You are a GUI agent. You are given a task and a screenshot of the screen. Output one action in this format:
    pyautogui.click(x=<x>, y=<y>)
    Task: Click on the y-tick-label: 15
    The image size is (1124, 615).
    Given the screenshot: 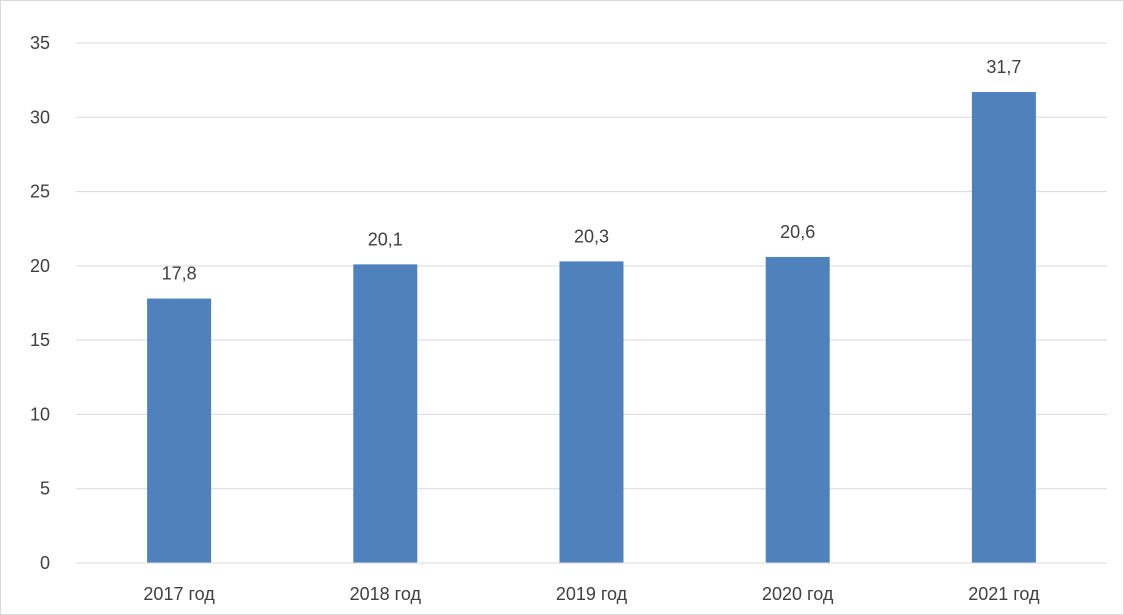 What is the action you would take?
    pyautogui.click(x=40, y=340)
    